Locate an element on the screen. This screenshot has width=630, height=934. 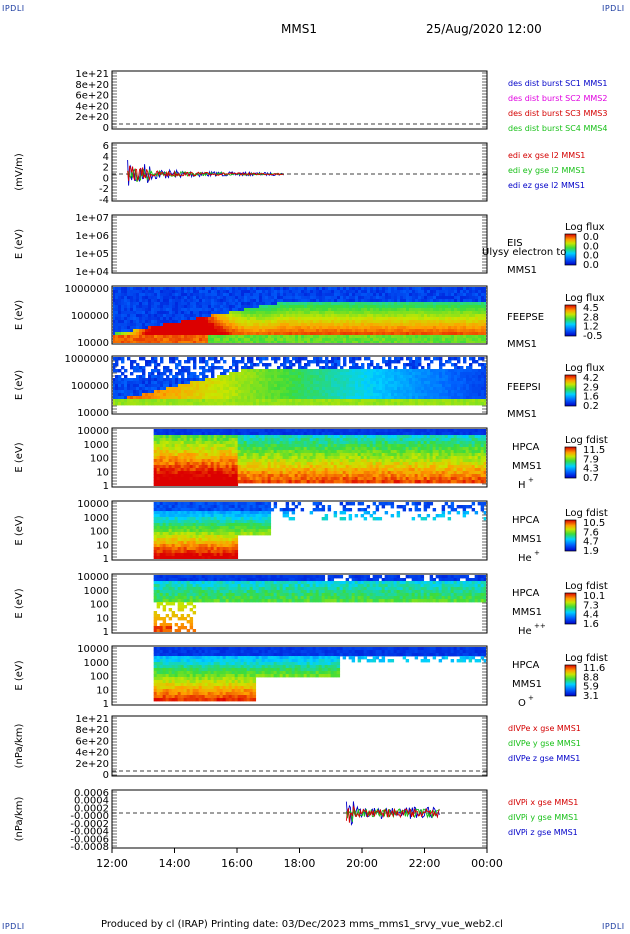
species-label: He is located at coordinates (525, 558).